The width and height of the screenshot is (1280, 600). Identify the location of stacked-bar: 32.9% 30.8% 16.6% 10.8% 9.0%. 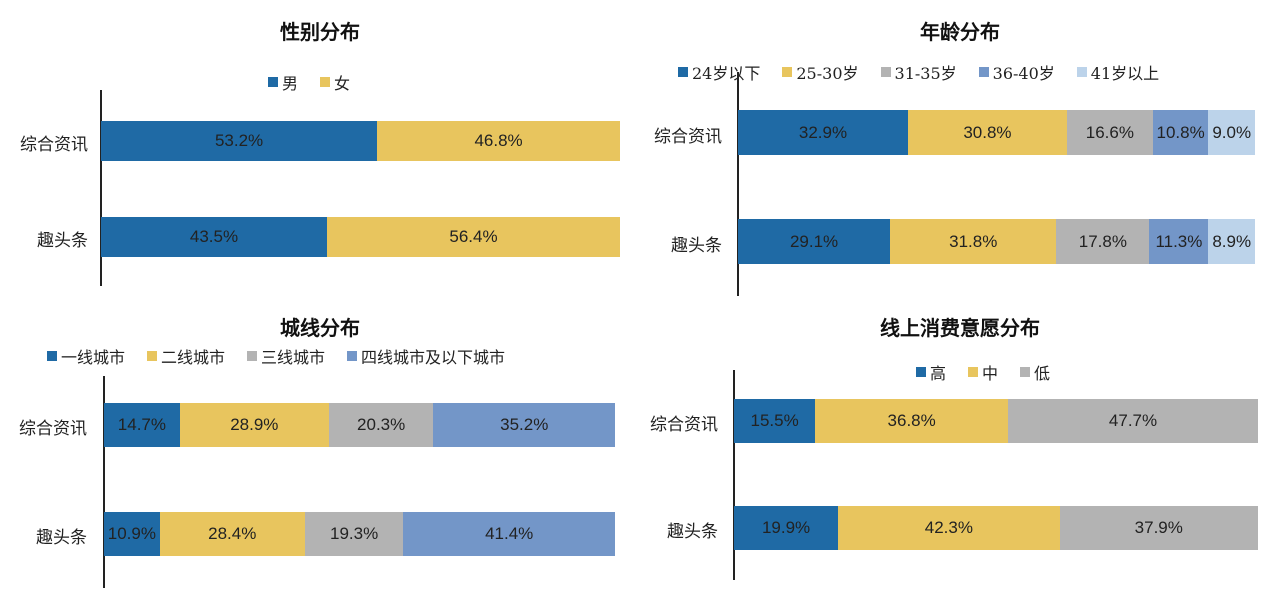
(996, 132).